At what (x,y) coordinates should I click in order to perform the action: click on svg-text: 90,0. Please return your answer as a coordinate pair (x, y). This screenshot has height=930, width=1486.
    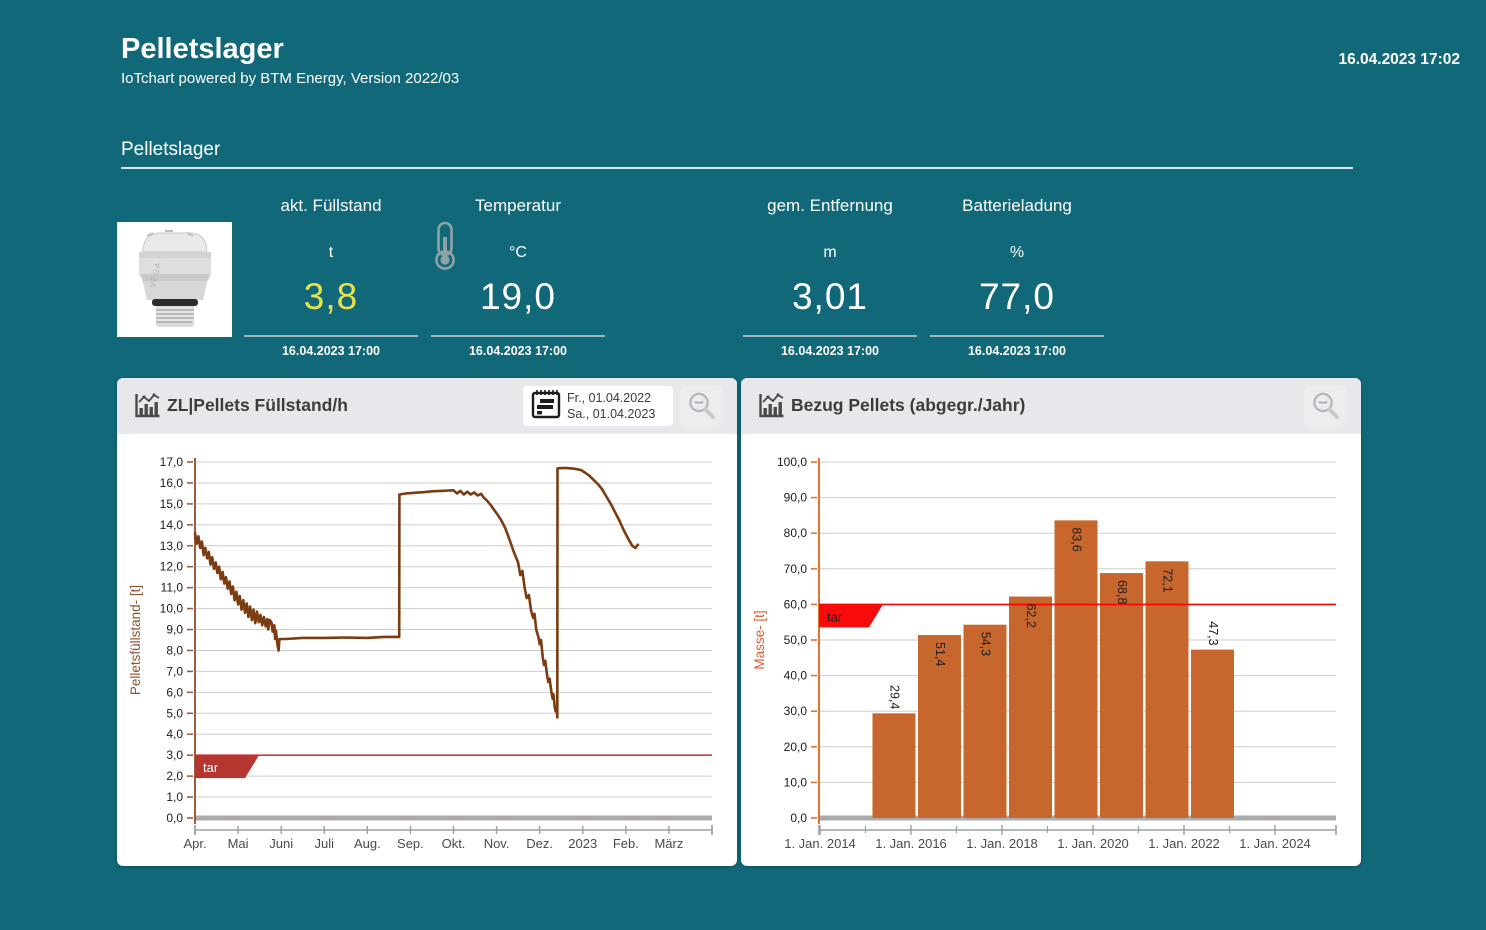
    Looking at the image, I should click on (796, 498).